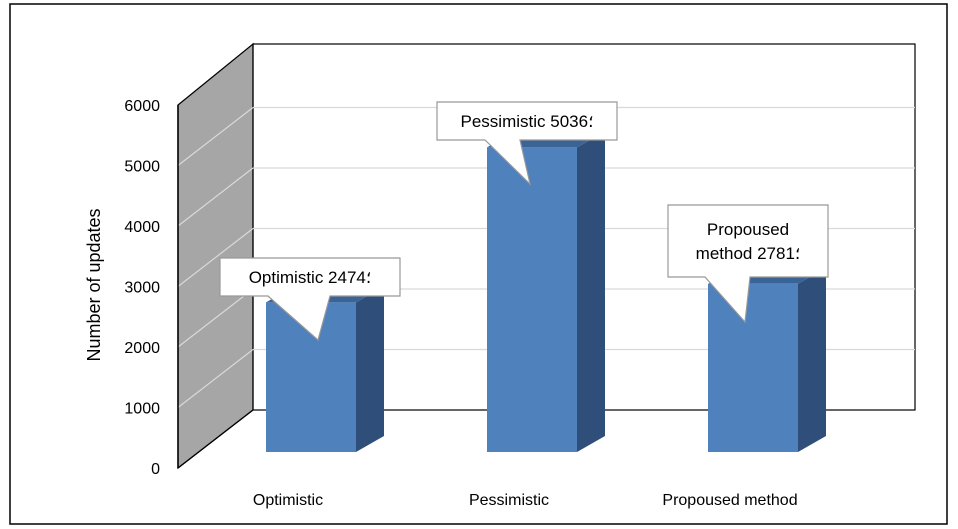  I want to click on callout-2: Propoused method ؛2781, so click(748, 264).